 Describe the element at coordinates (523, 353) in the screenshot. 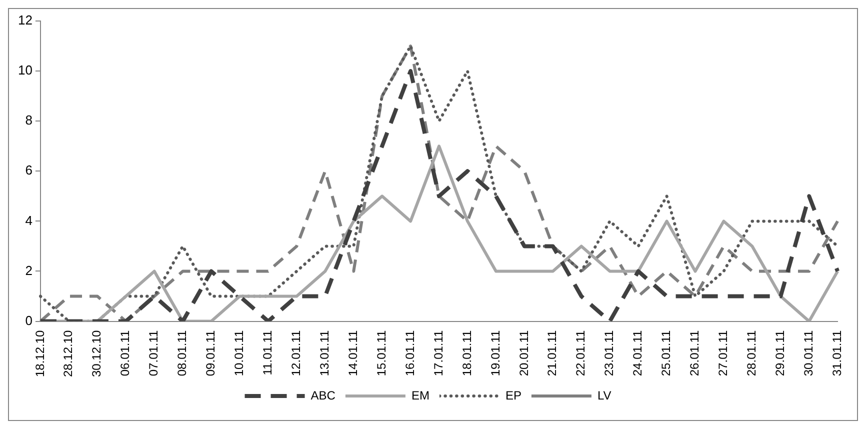

I see `x-tick-label: 20.01.11` at that location.